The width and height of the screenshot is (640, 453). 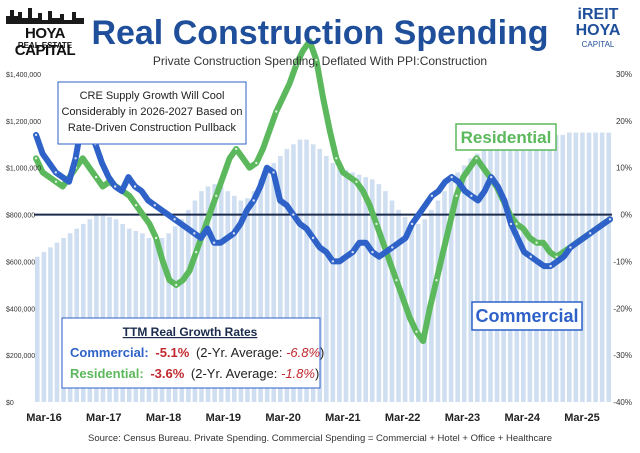 What do you see at coordinates (598, 44) in the screenshot?
I see `logo-right-line3: CAPITAL` at bounding box center [598, 44].